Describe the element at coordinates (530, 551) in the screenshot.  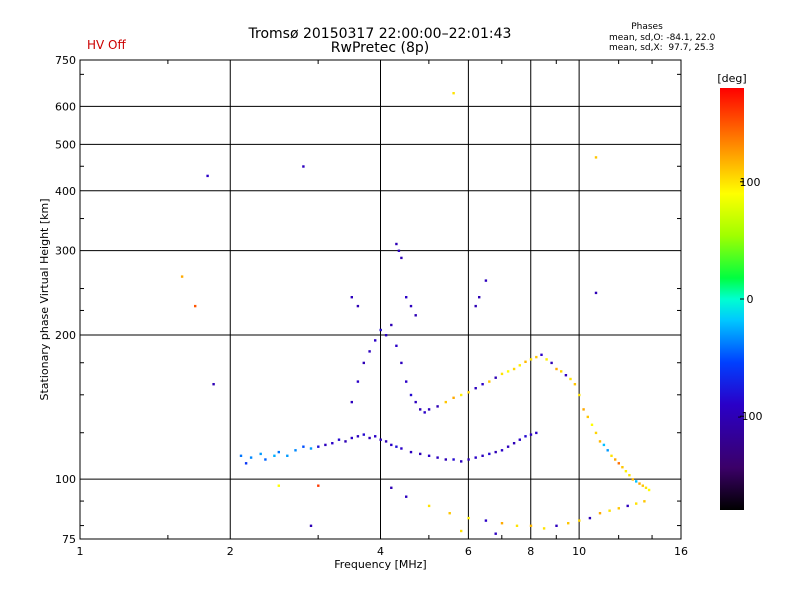
I see `x-tick-label: 8` at that location.